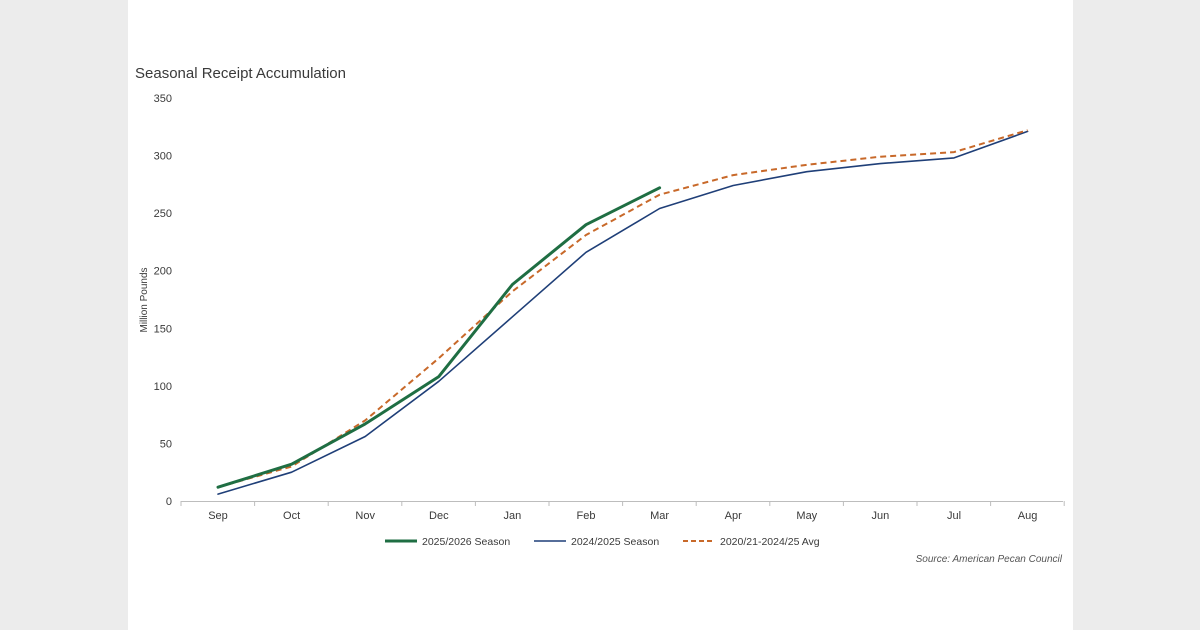  I want to click on source-note: Source: American Pecan Council, so click(989, 559).